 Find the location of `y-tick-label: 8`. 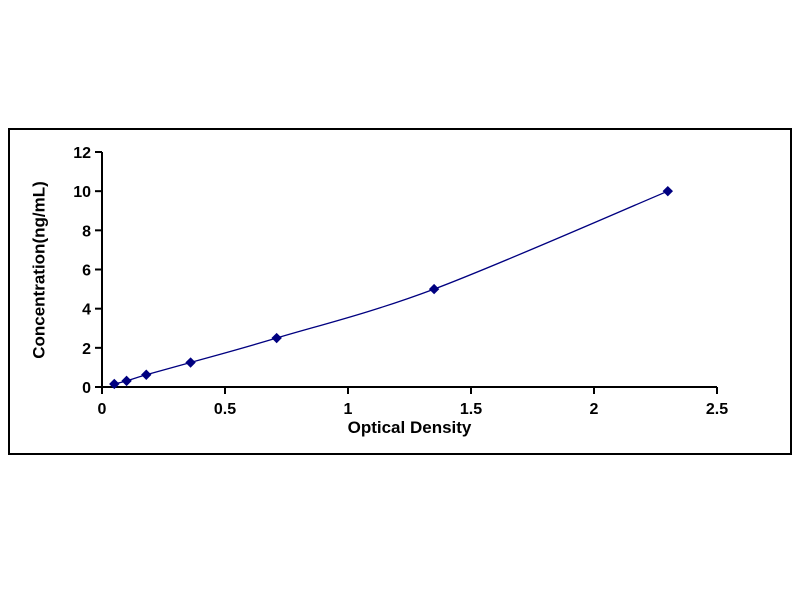

y-tick-label: 8 is located at coordinates (86, 231).